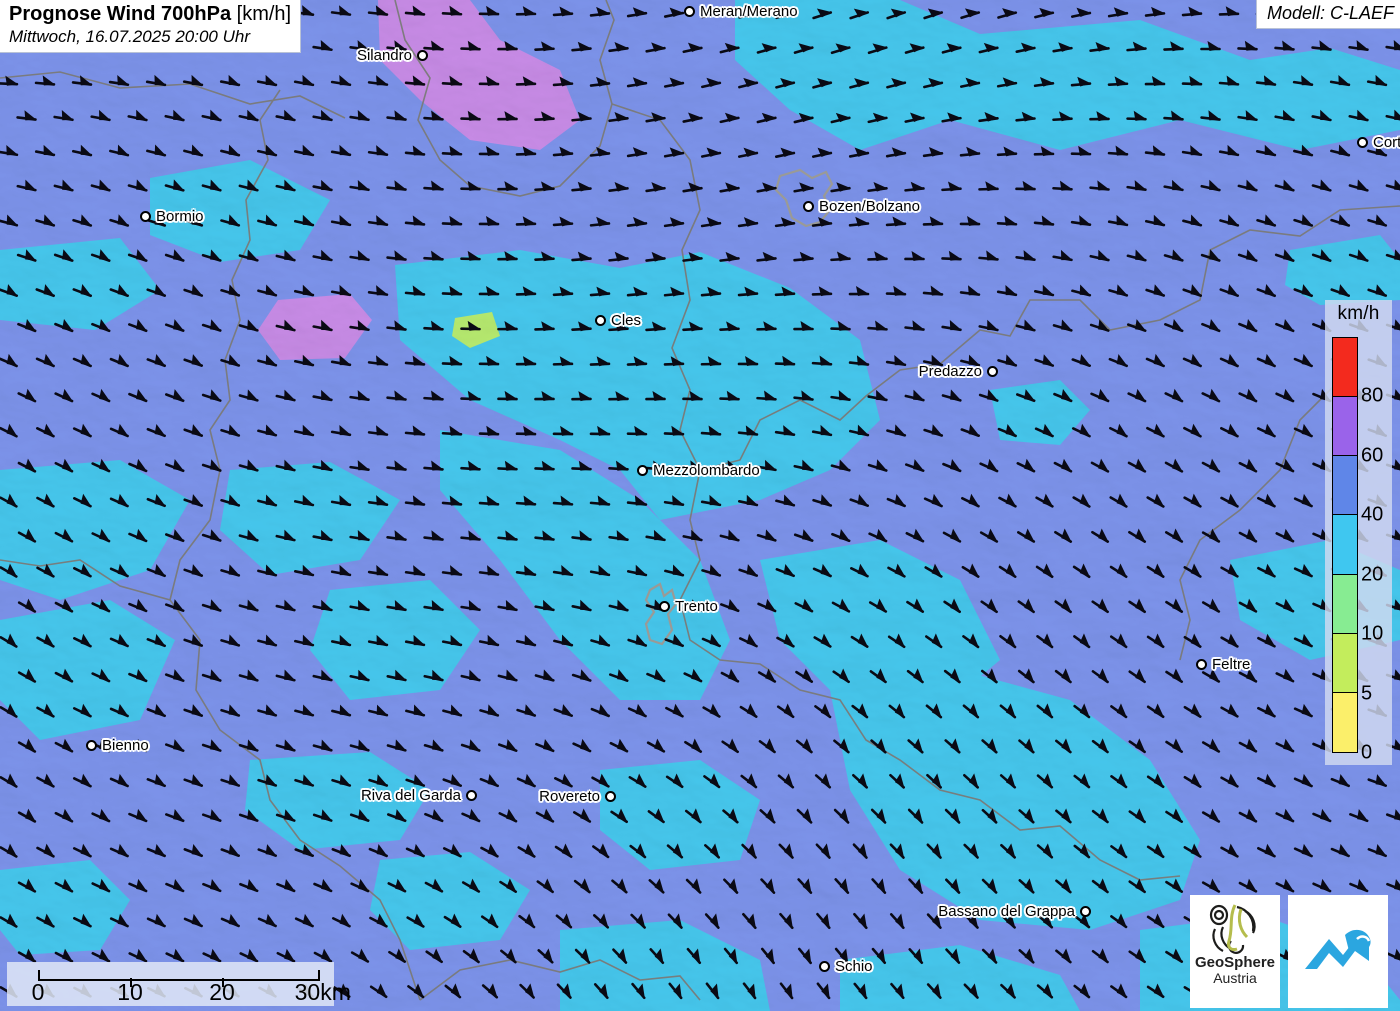  What do you see at coordinates (392, 55) in the screenshot?
I see `city-marker: Silandro` at bounding box center [392, 55].